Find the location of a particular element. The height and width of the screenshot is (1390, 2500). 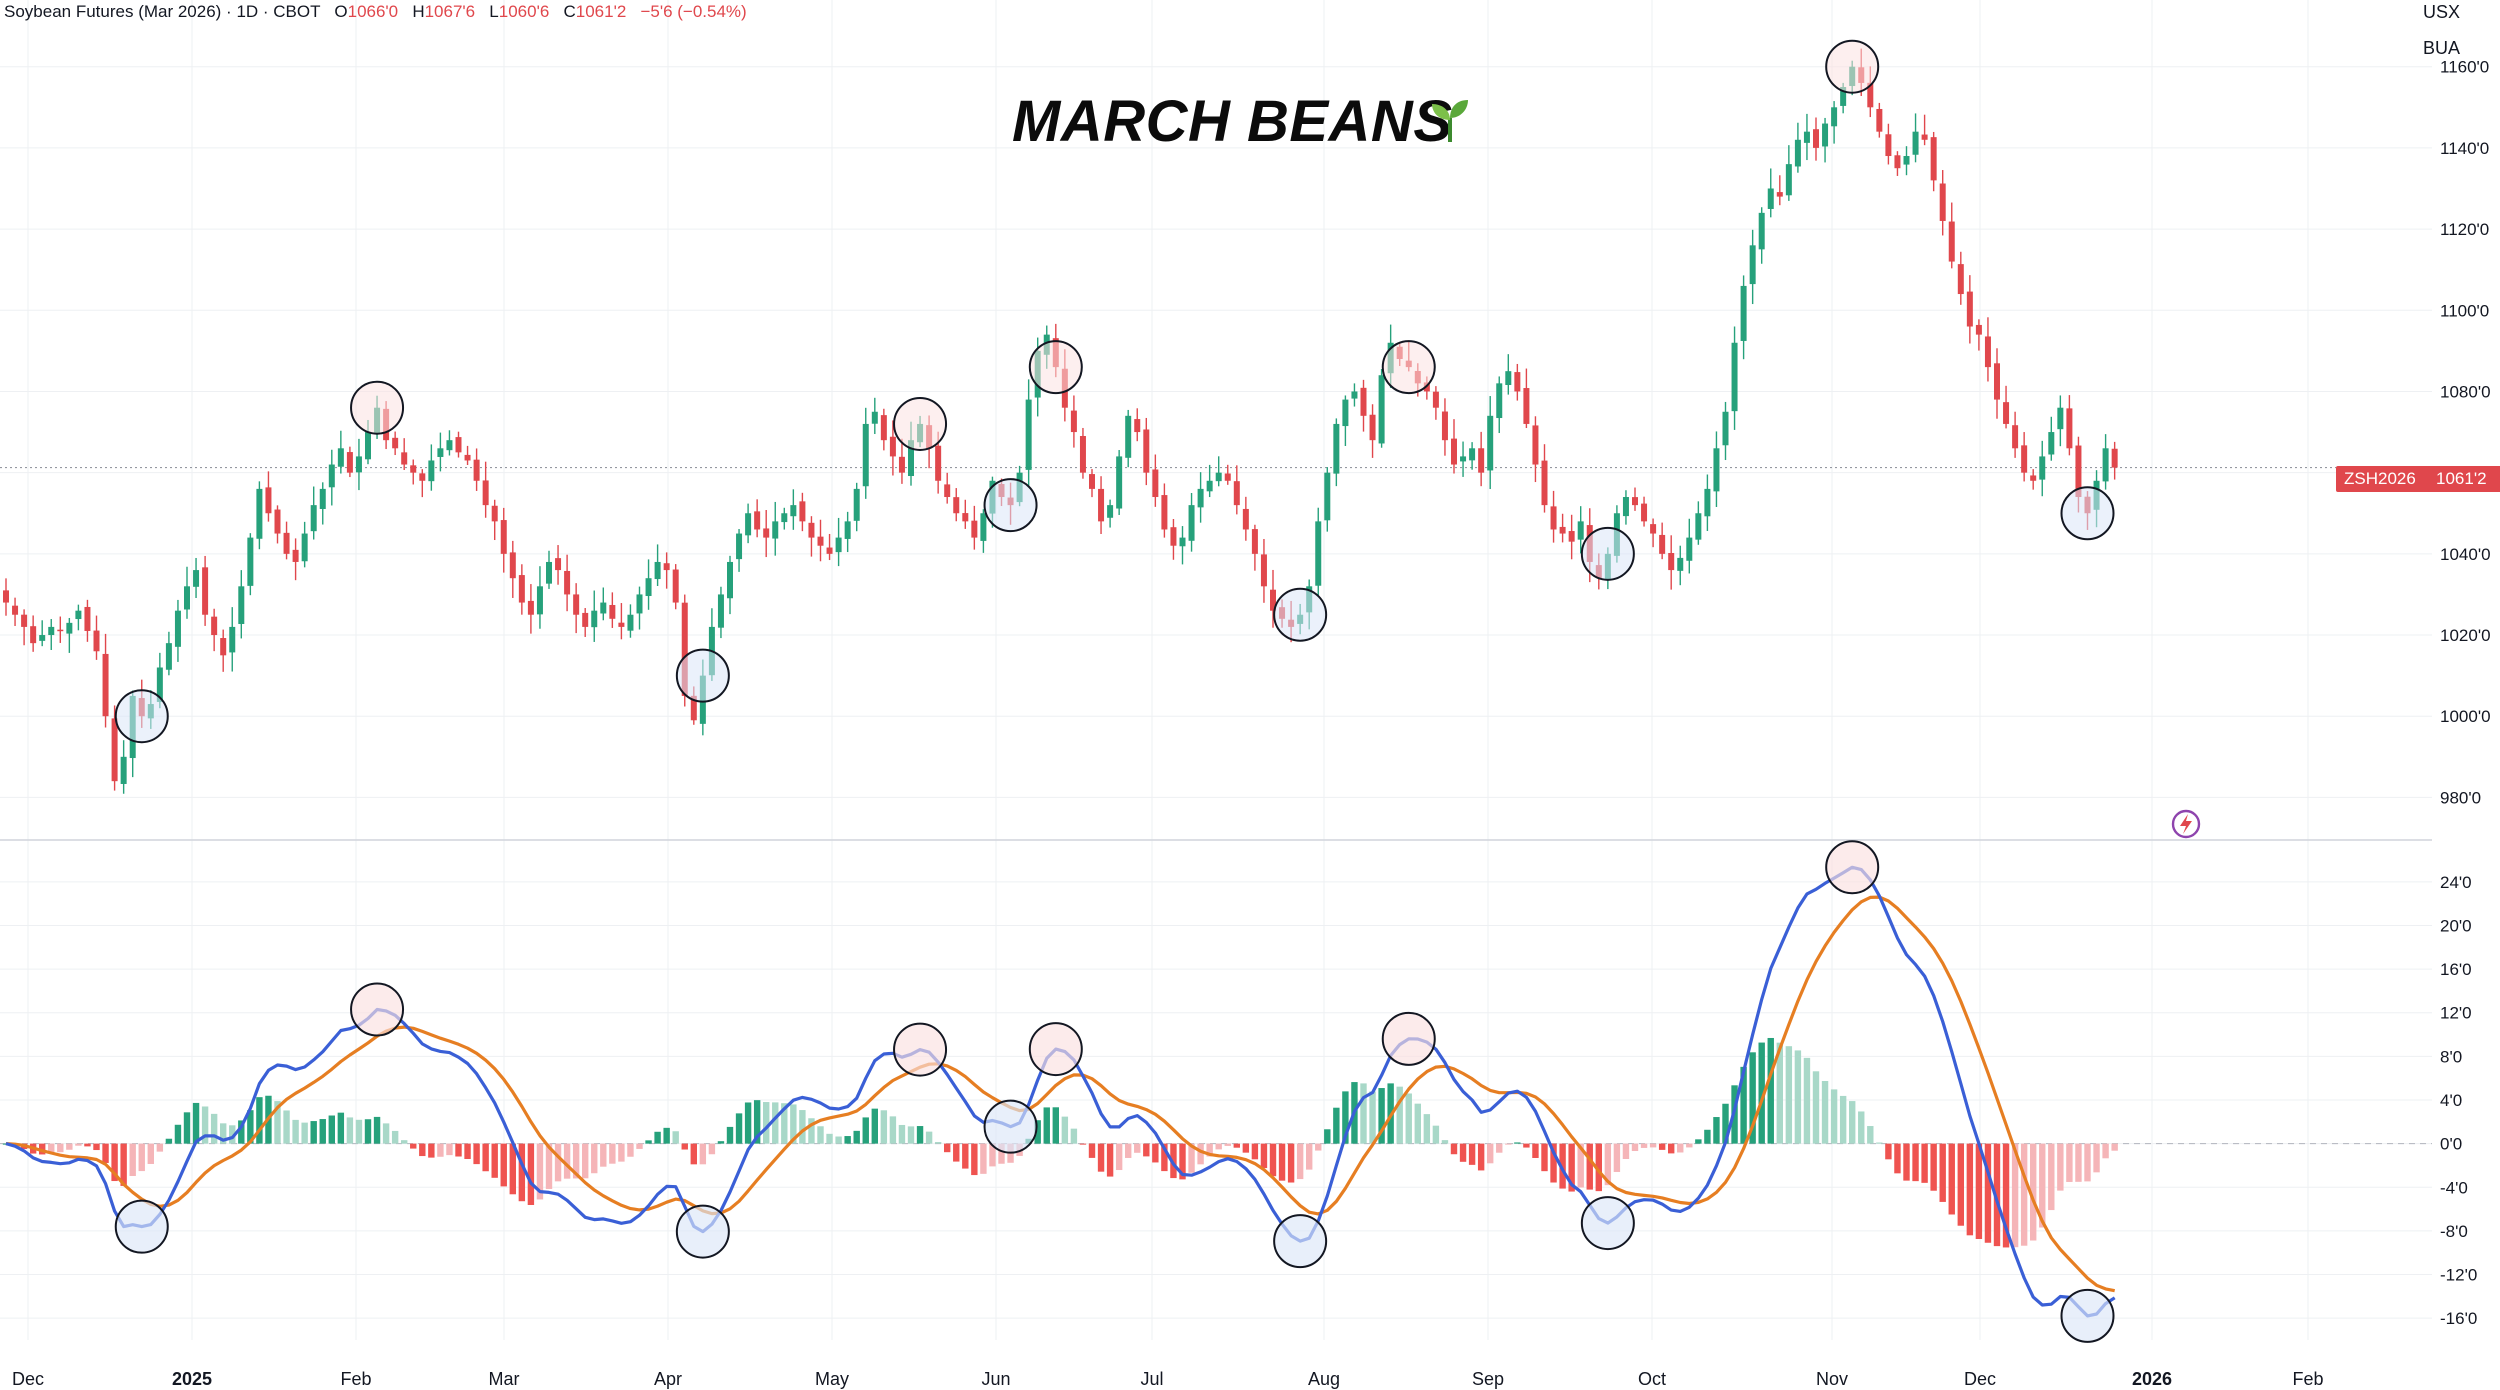

legend-low-label: L is located at coordinates (494, 11).